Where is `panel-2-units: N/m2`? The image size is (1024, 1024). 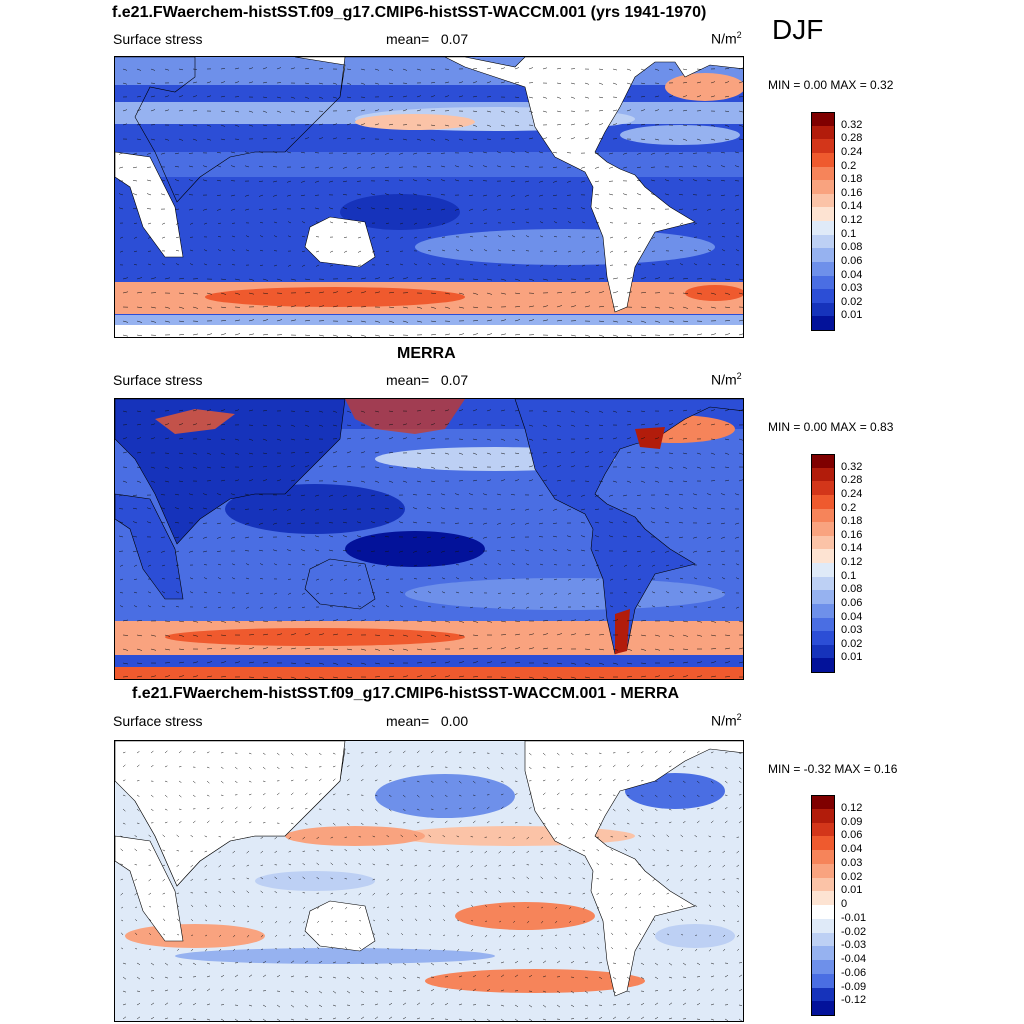 panel-2-units: N/m2 is located at coordinates (726, 379).